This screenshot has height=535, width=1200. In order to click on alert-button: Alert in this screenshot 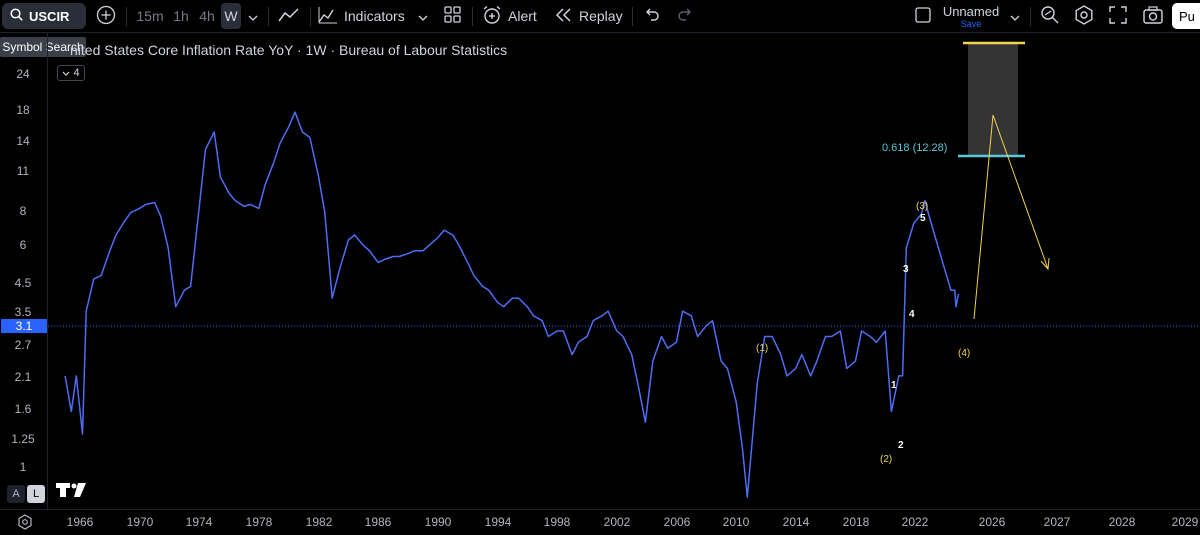, I will do `click(512, 16)`.